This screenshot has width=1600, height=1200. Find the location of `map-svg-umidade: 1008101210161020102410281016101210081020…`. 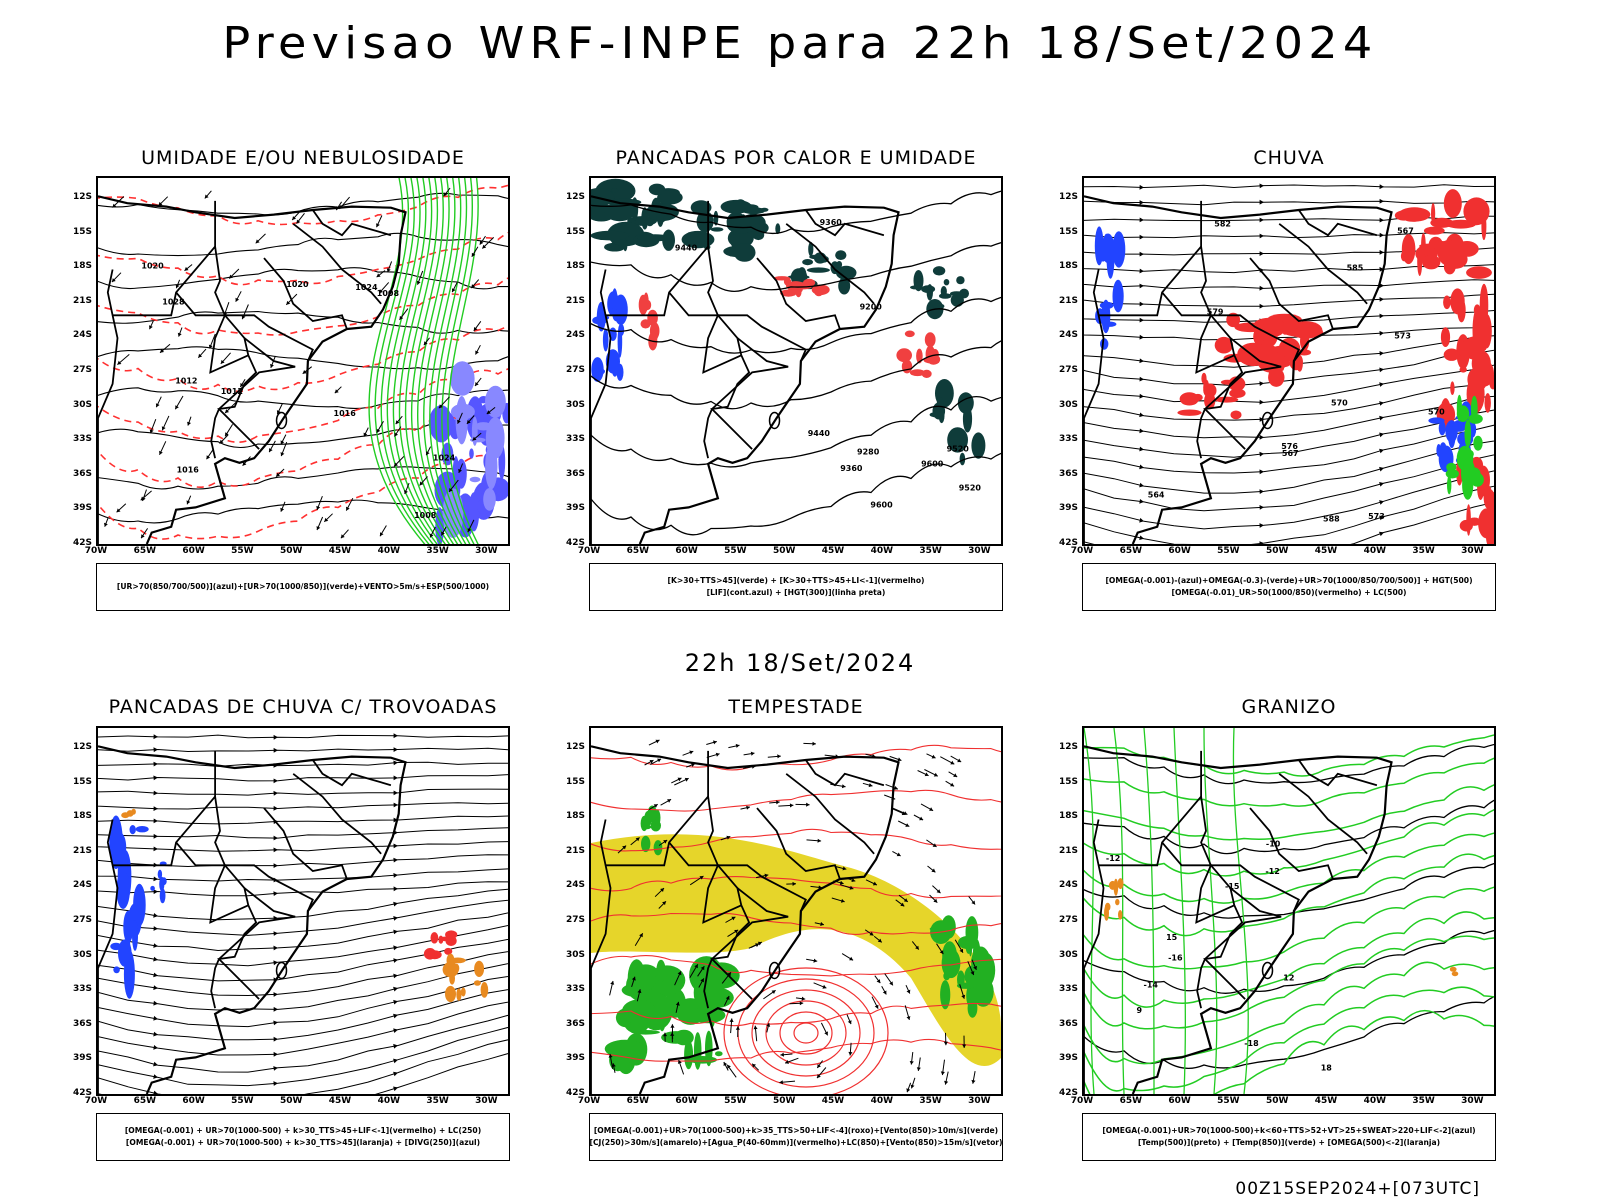

map-svg-umidade: 1008101210161020102410281016101210081020… is located at coordinates (303, 361).